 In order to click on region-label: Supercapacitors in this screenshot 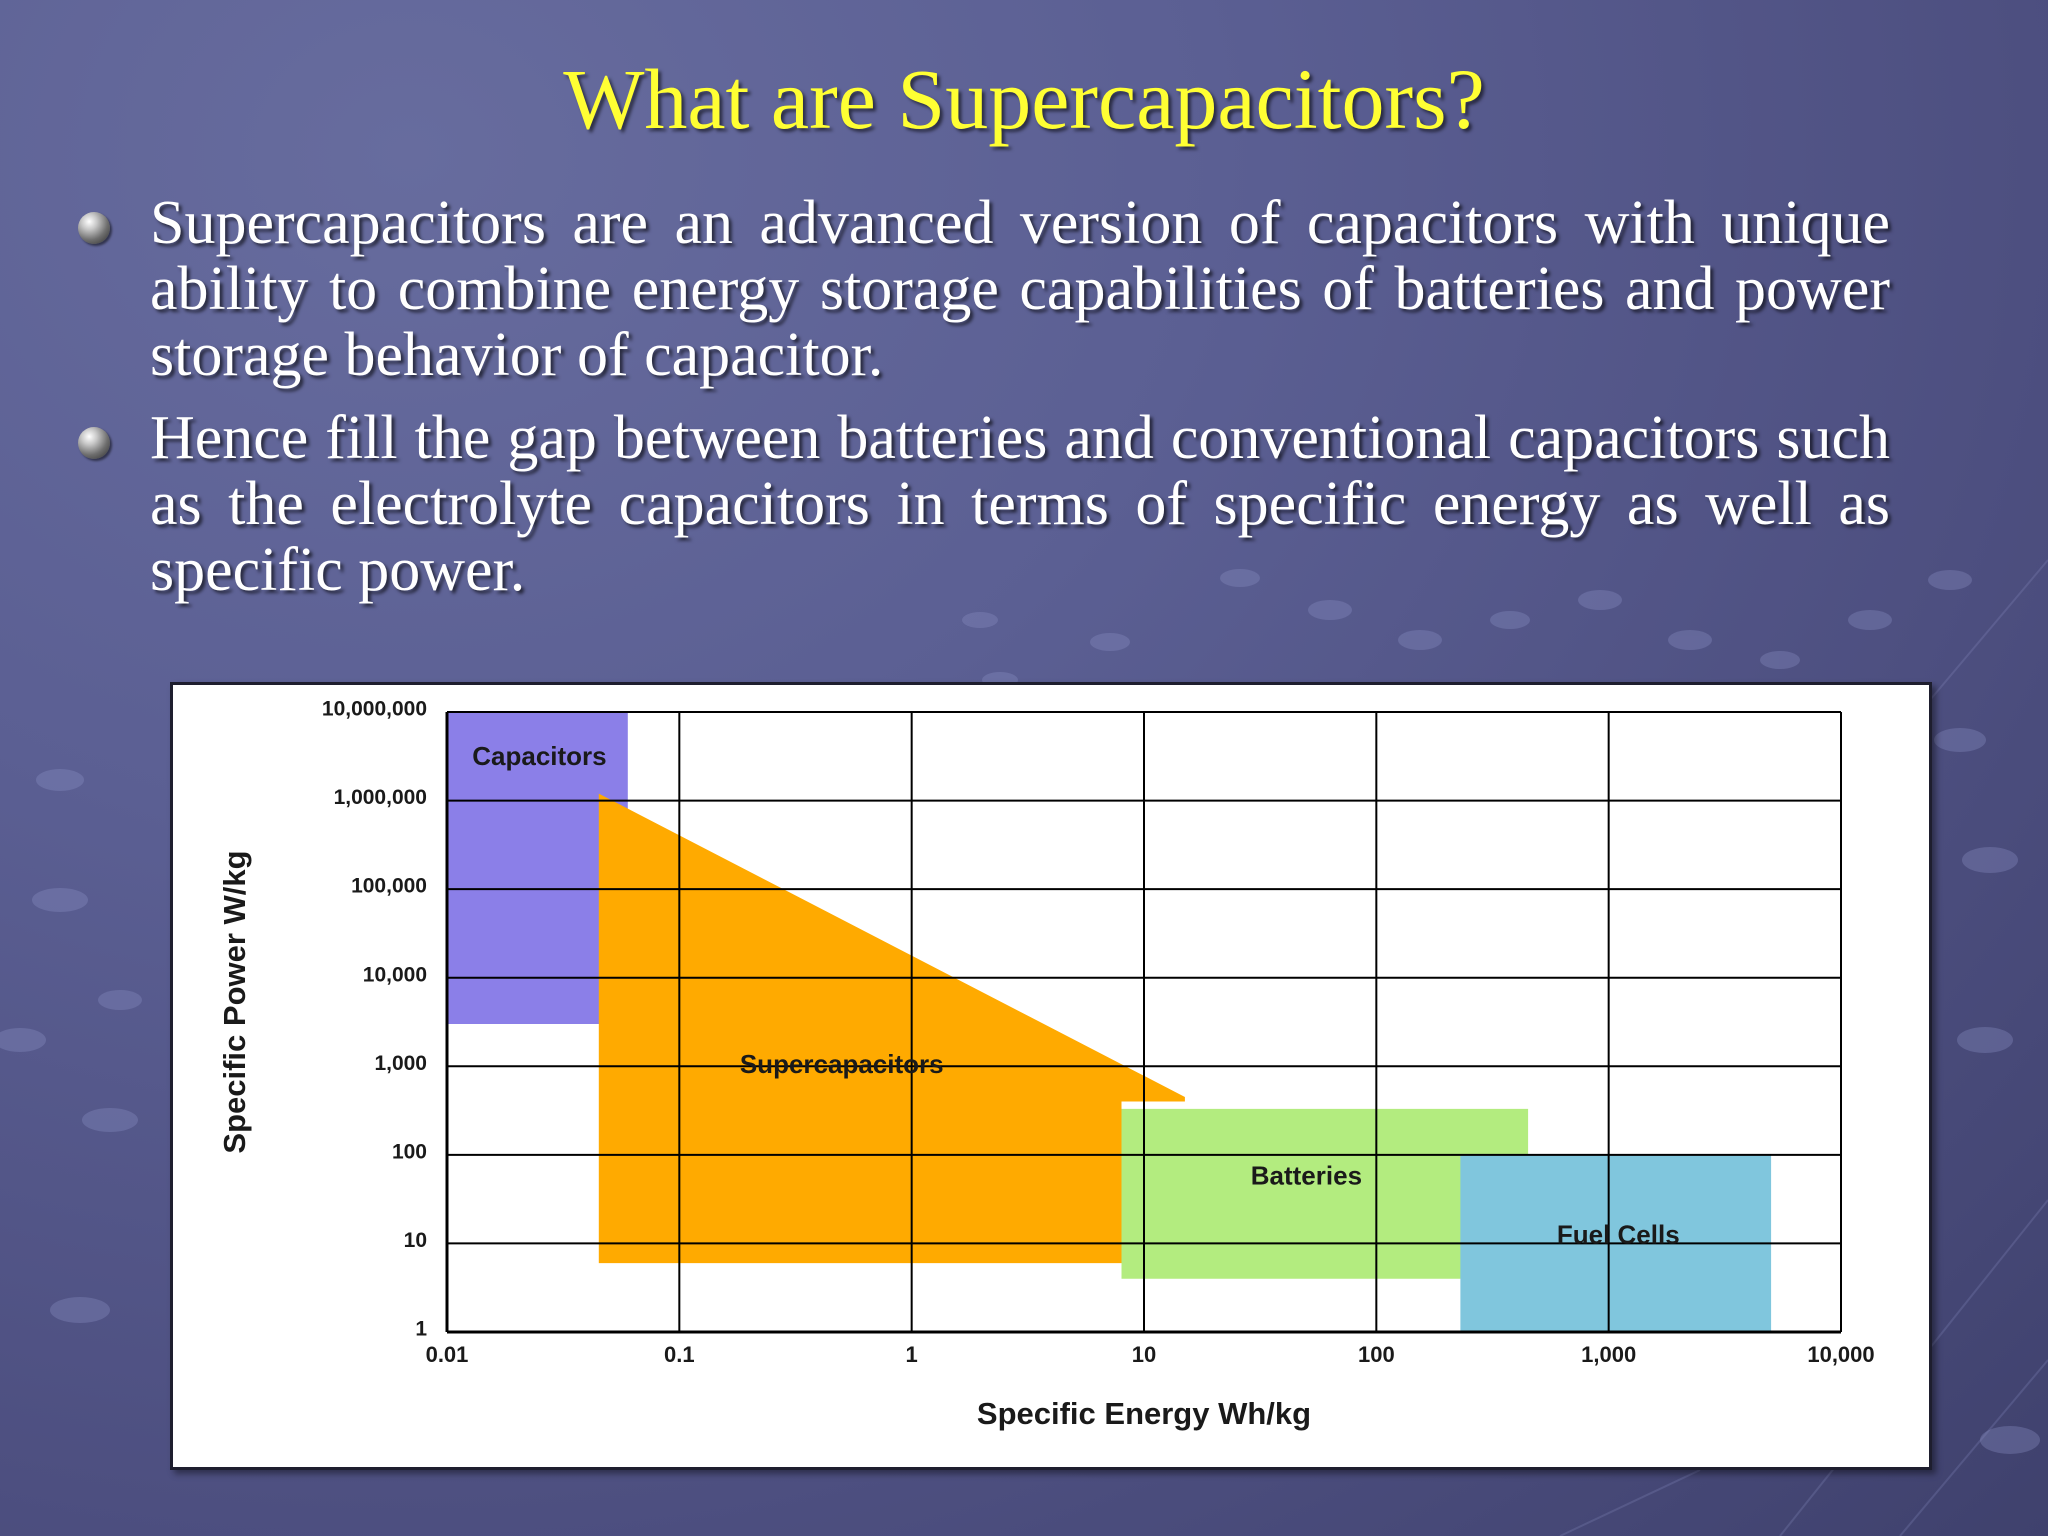, I will do `click(842, 1064)`.